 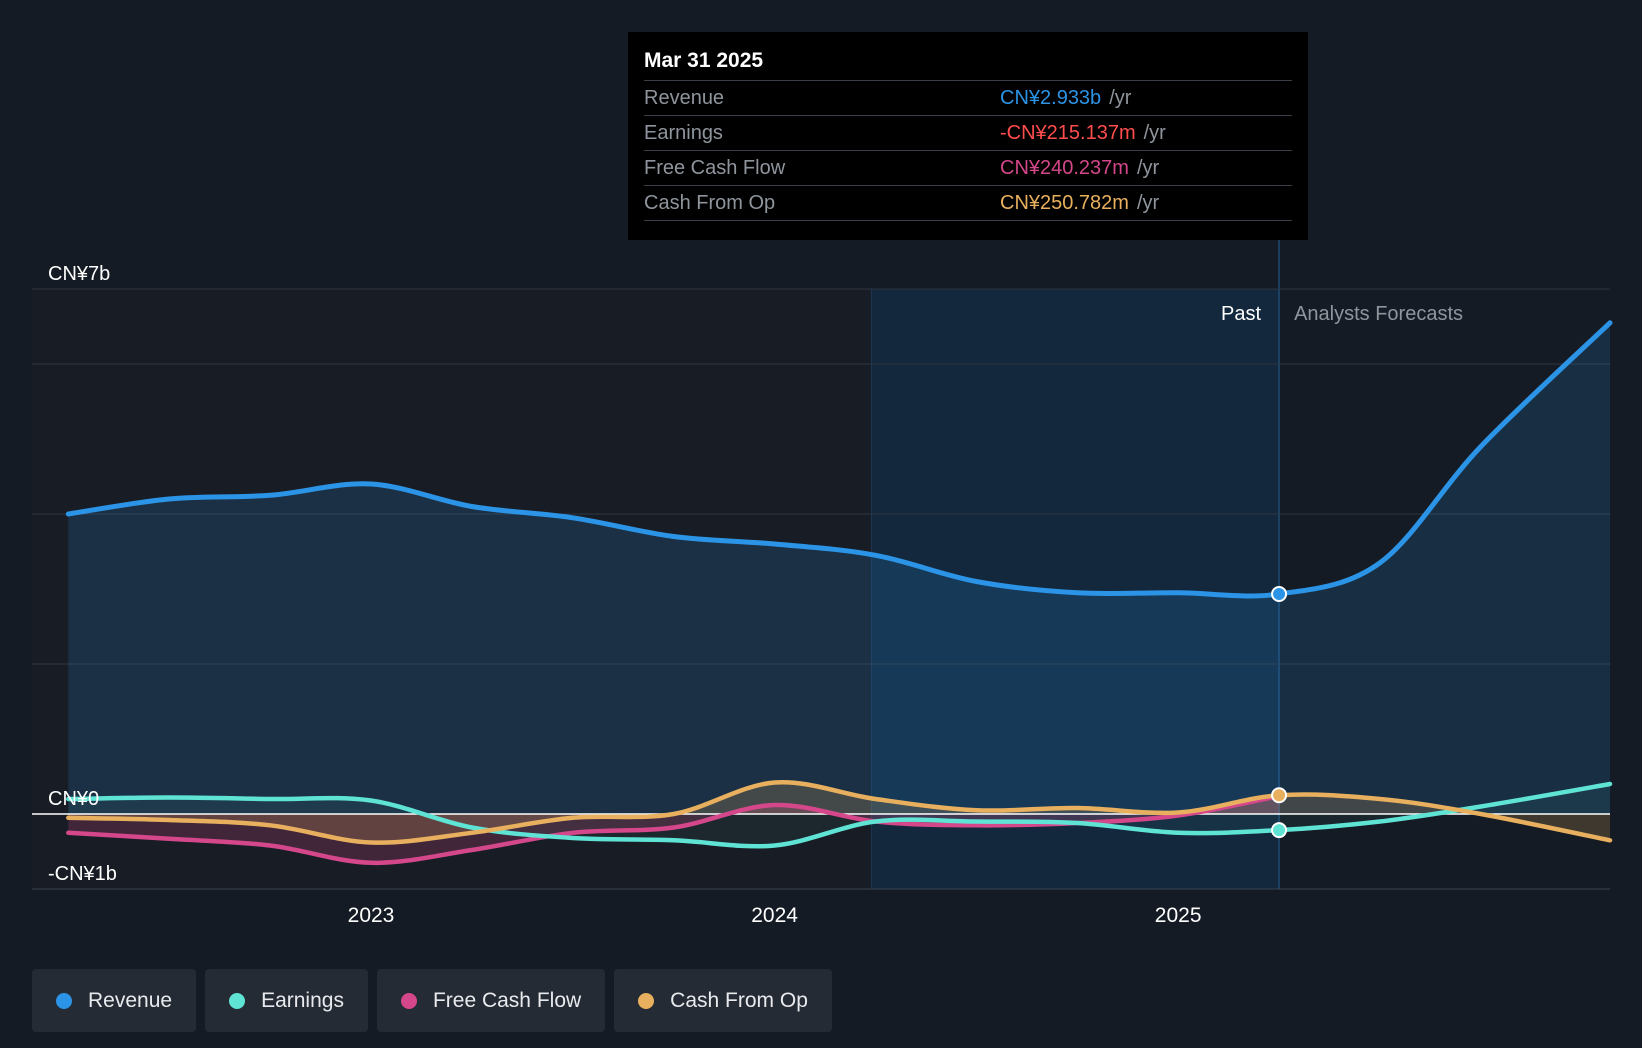 What do you see at coordinates (1051, 97) in the screenshot?
I see `tooltip-value-revenue: CN¥2.933b` at bounding box center [1051, 97].